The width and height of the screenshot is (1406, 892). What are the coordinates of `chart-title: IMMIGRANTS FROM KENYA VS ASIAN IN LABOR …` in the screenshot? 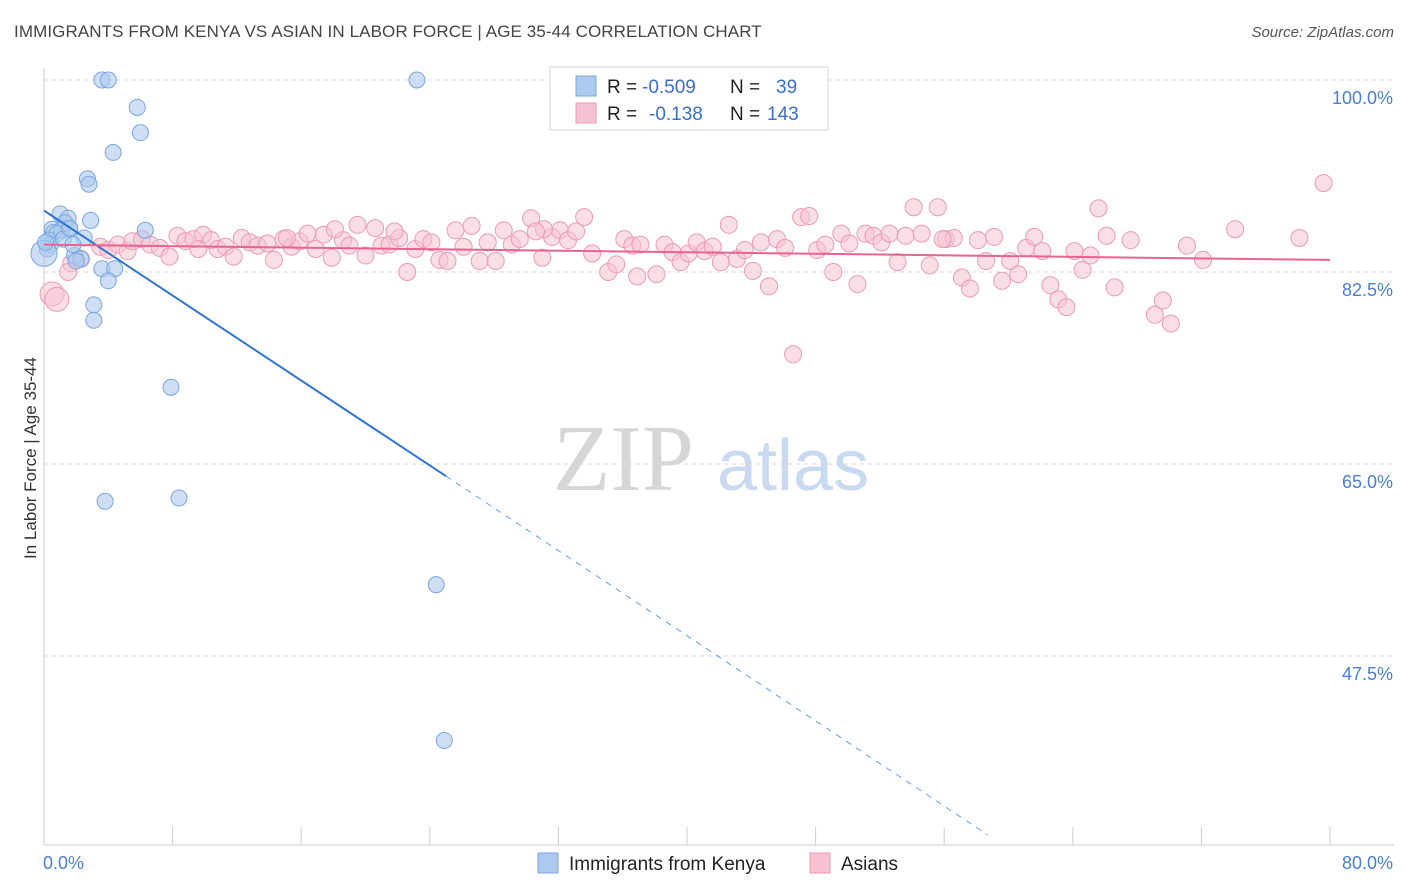 It's located at (388, 31).